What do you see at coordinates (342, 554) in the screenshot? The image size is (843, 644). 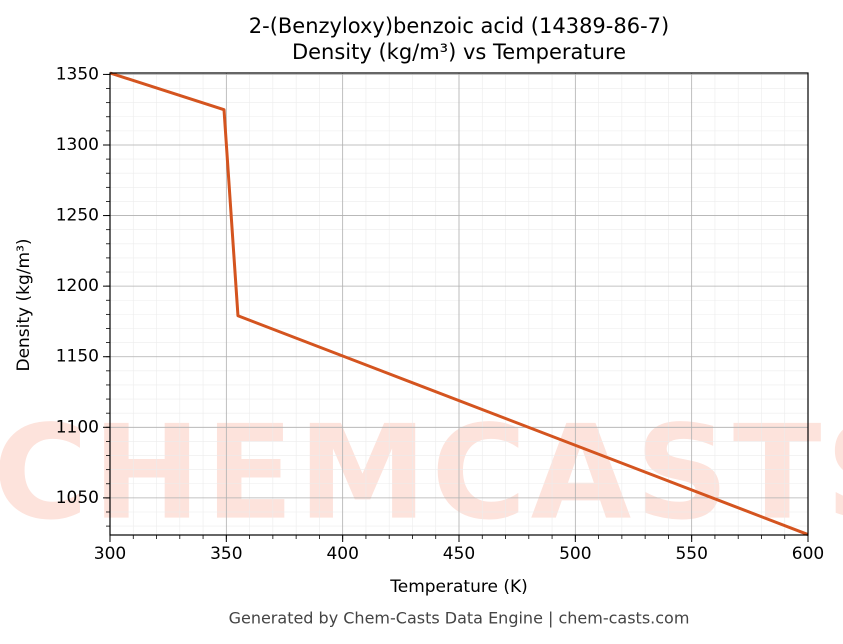 I see `x-tick-label: 400` at bounding box center [342, 554].